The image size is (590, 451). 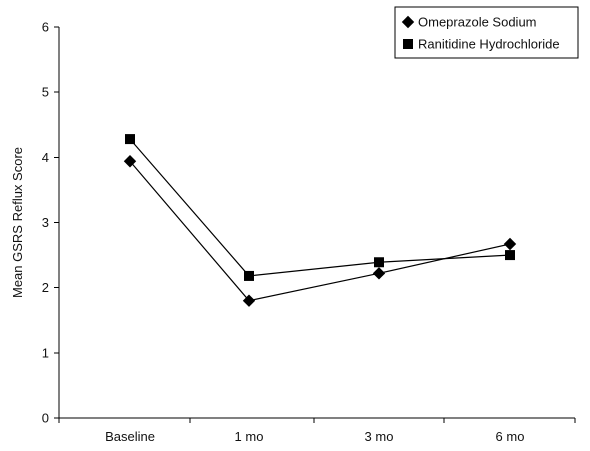 I want to click on legend-label: Ranitidine Hydrochloride, so click(x=489, y=44).